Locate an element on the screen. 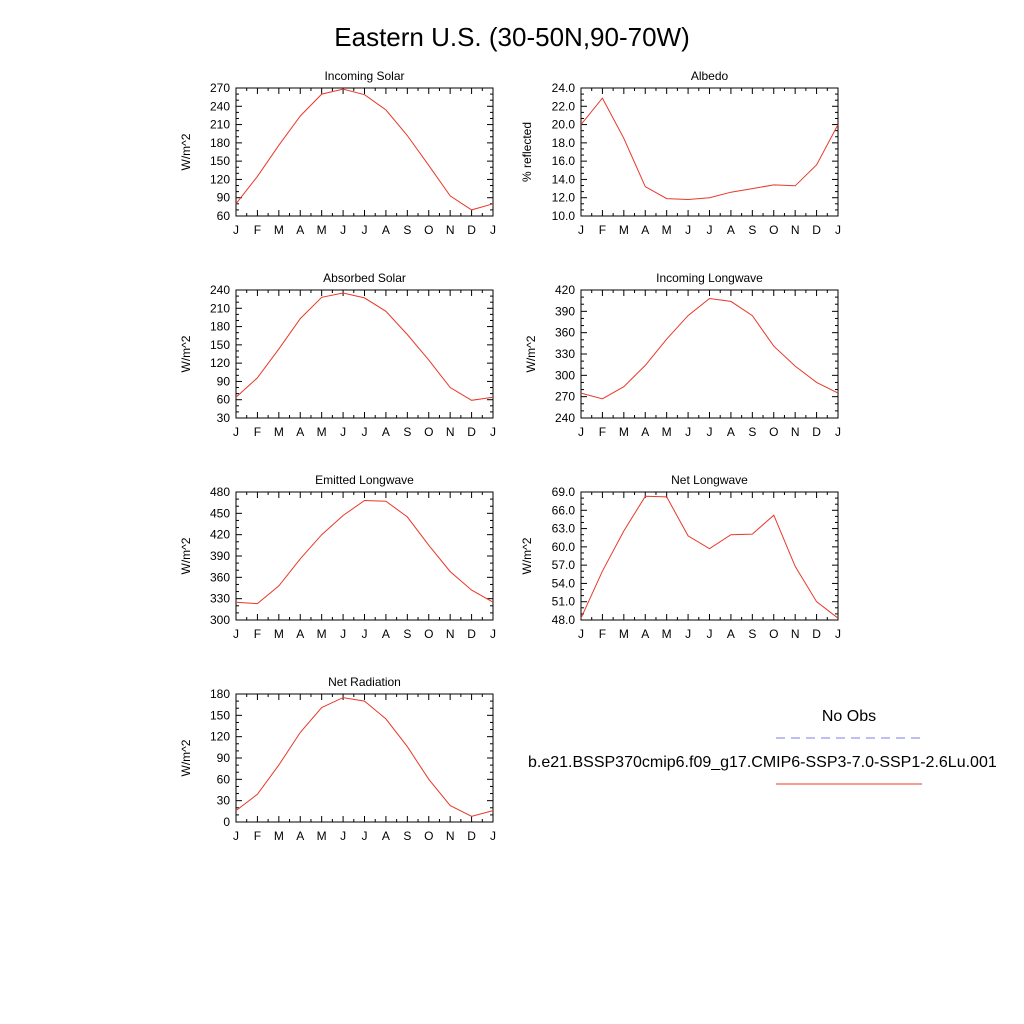 The width and height of the screenshot is (1024, 1024). y-tick-label: 22.0 is located at coordinates (564, 106).